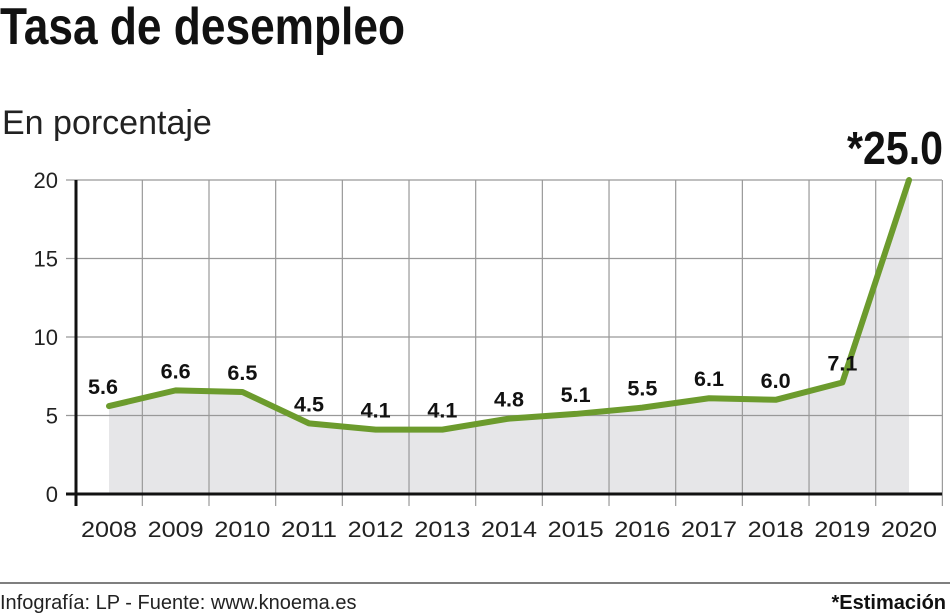 The image size is (950, 615). What do you see at coordinates (202, 28) in the screenshot?
I see `chart-title: Tasa de desempleo` at bounding box center [202, 28].